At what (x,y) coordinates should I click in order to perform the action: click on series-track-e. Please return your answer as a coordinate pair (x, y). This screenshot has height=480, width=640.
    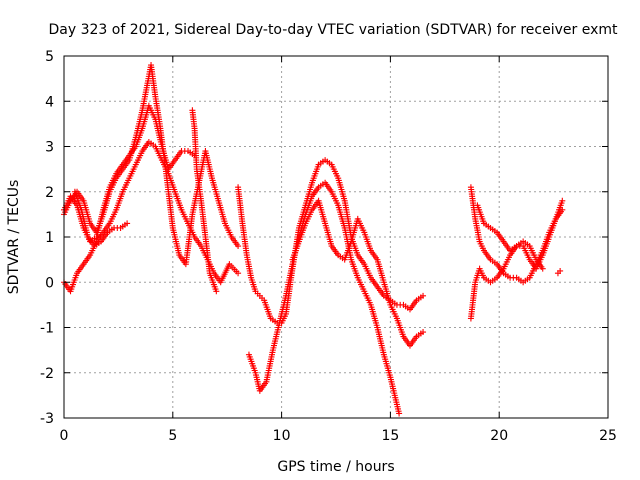
    Looking at the image, I should click on (204, 201).